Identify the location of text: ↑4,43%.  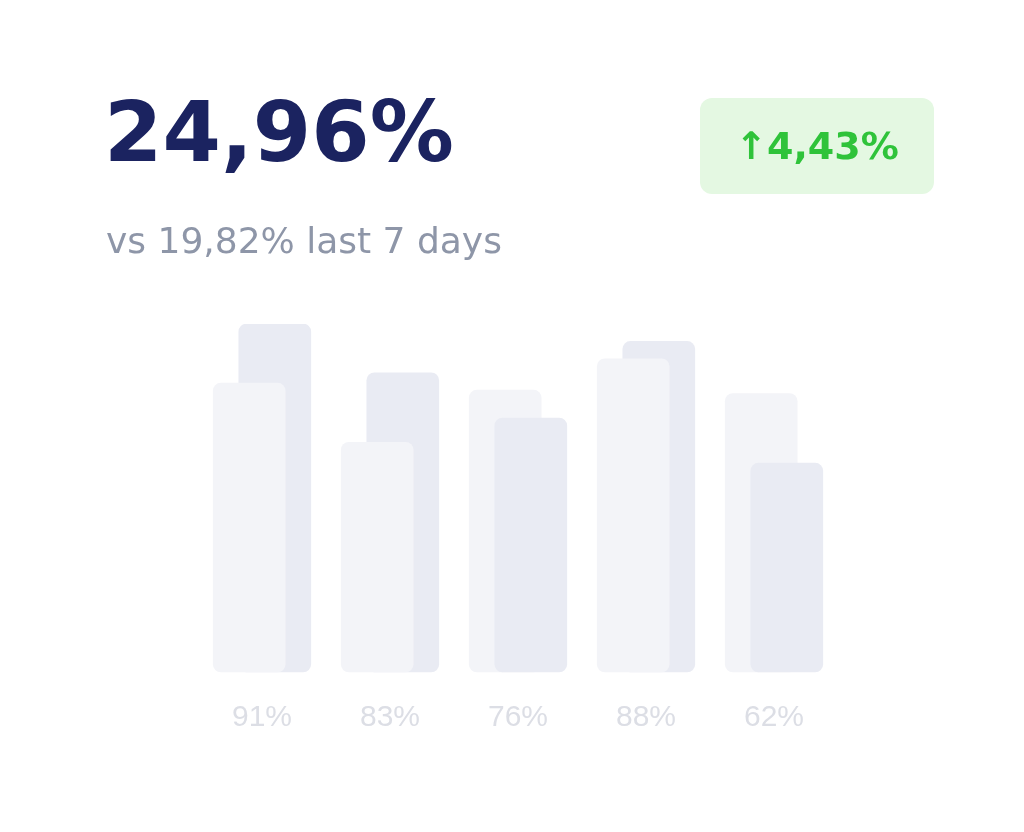
(817, 146).